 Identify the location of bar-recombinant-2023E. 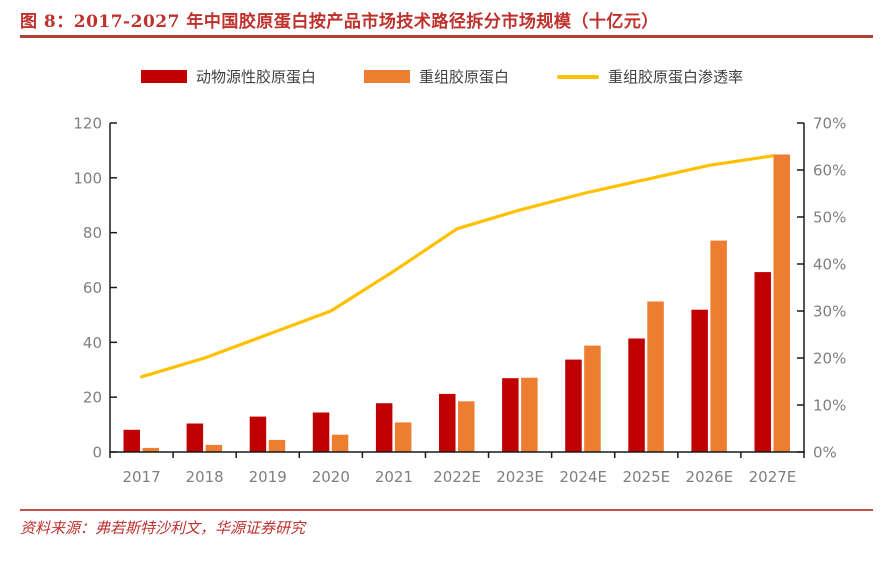
(529, 414).